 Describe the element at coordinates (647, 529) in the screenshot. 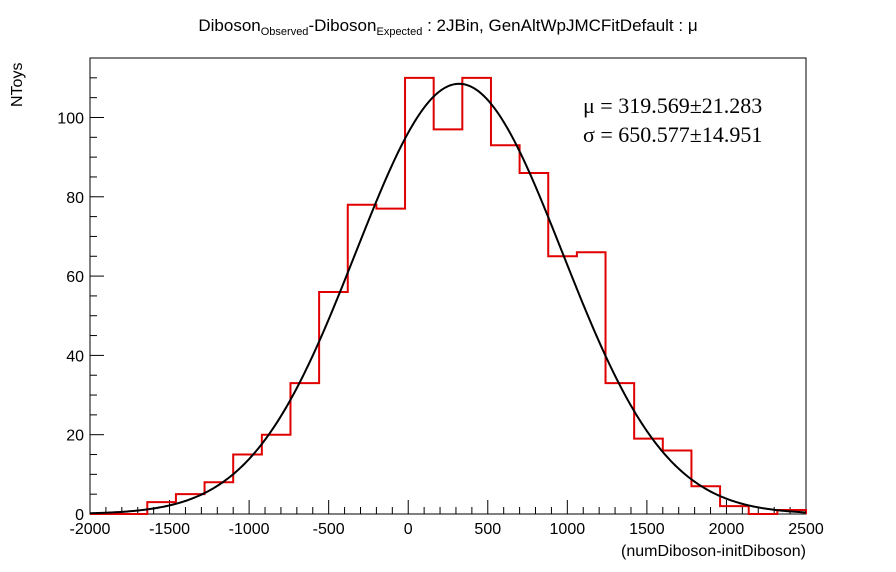

I see `x-tick-label: 1500` at that location.